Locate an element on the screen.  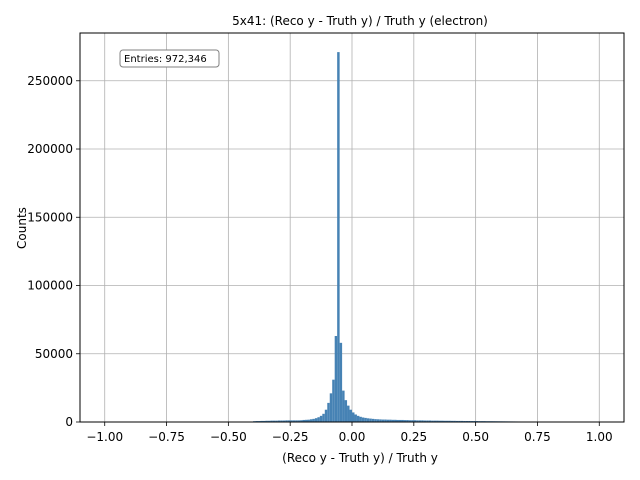
entries-annotation: Entries: 972,346 is located at coordinates (169, 58).